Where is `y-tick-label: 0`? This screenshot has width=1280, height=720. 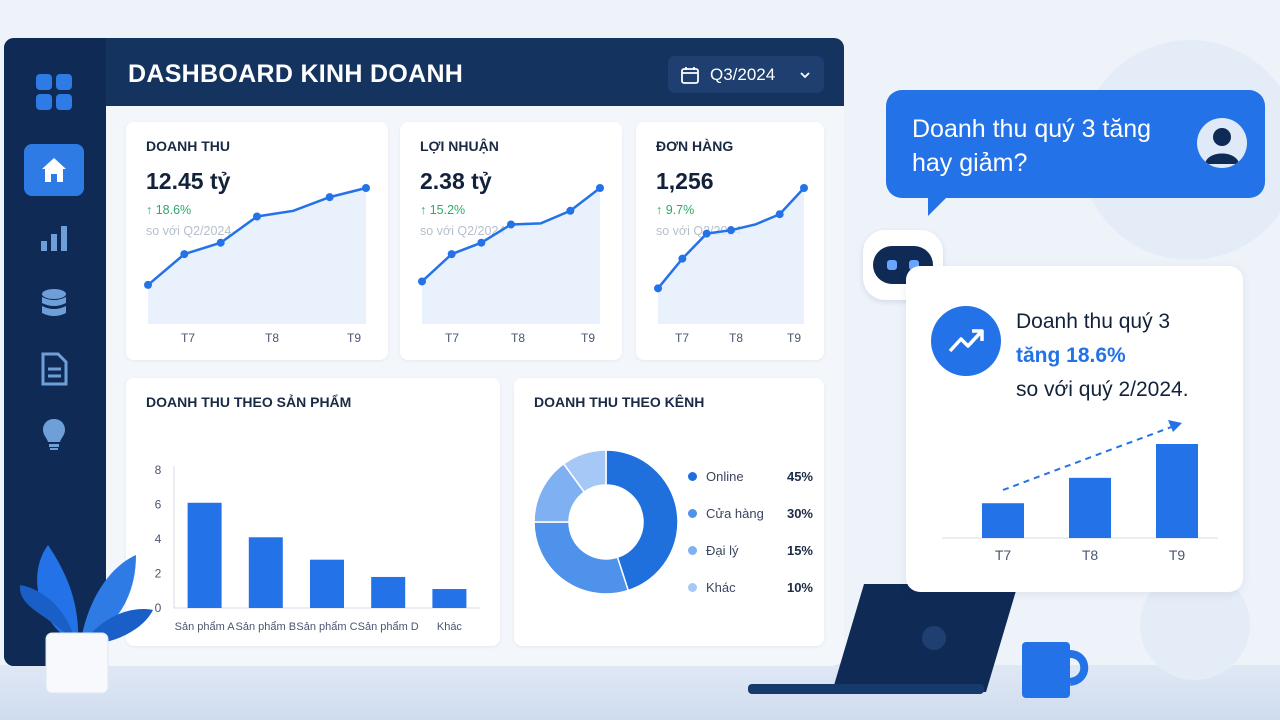 y-tick-label: 0 is located at coordinates (158, 608).